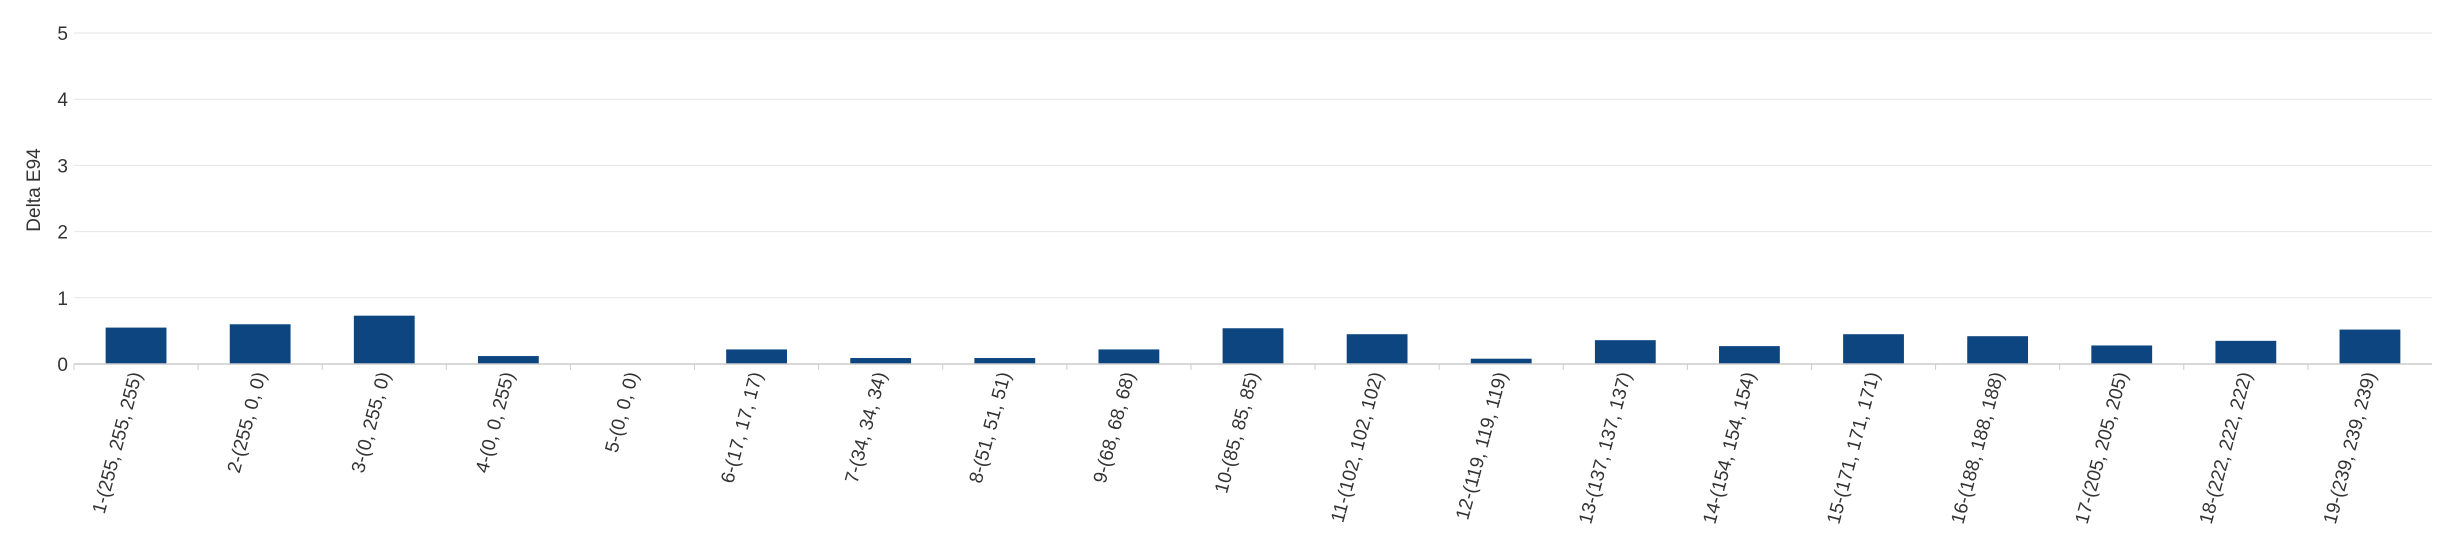  What do you see at coordinates (1115, 428) in the screenshot?
I see `x-tick-label: 9-(68, 68, 68)` at bounding box center [1115, 428].